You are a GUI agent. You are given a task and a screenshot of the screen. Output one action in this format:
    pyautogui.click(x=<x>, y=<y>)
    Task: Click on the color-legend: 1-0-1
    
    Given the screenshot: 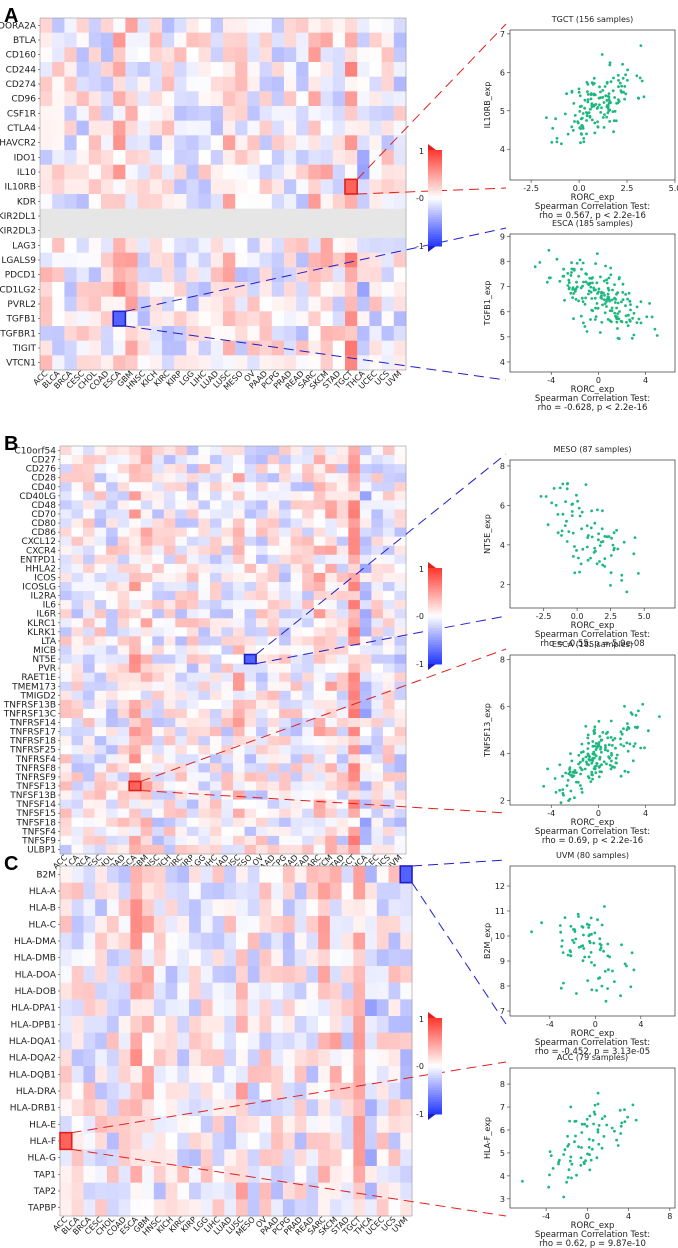 What is the action you would take?
    pyautogui.click(x=429, y=616)
    